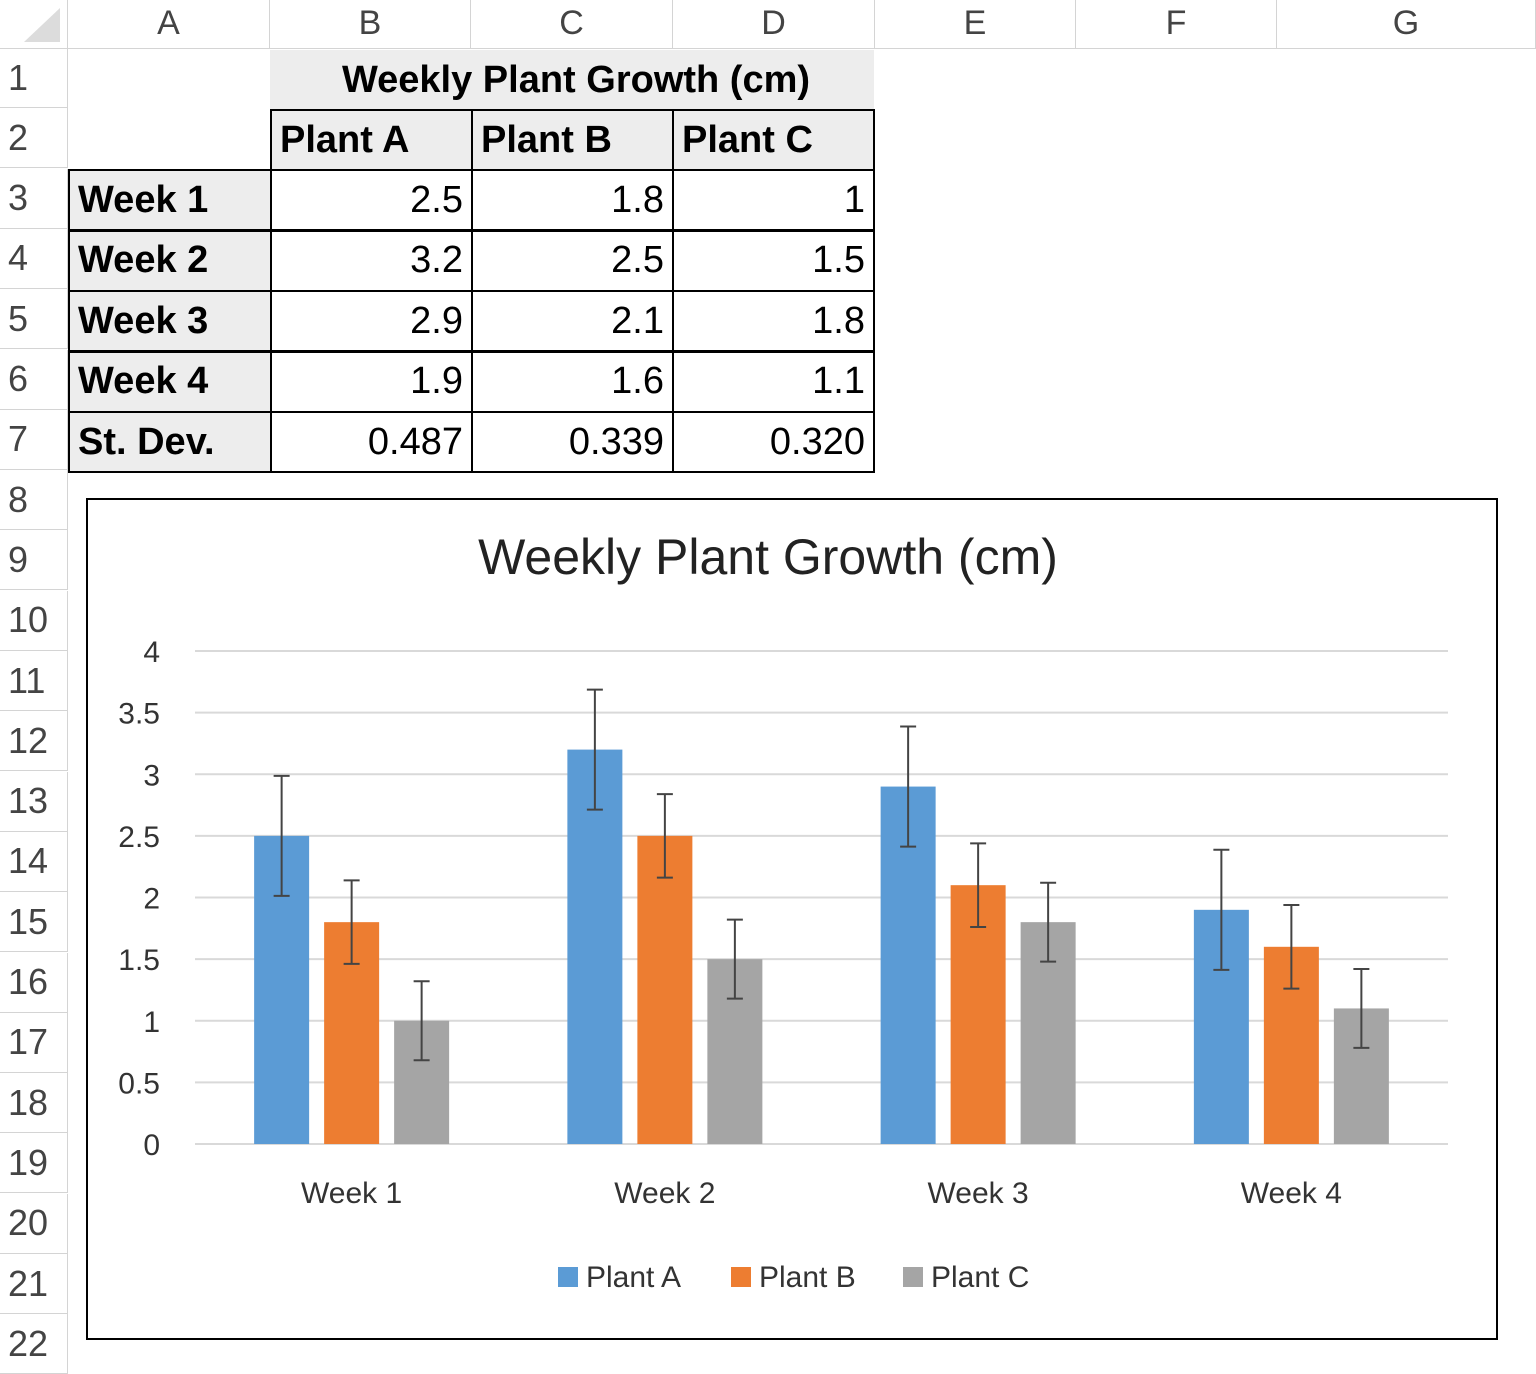  Describe the element at coordinates (572, 321) in the screenshot. I see `value-cell: 2.1` at that location.